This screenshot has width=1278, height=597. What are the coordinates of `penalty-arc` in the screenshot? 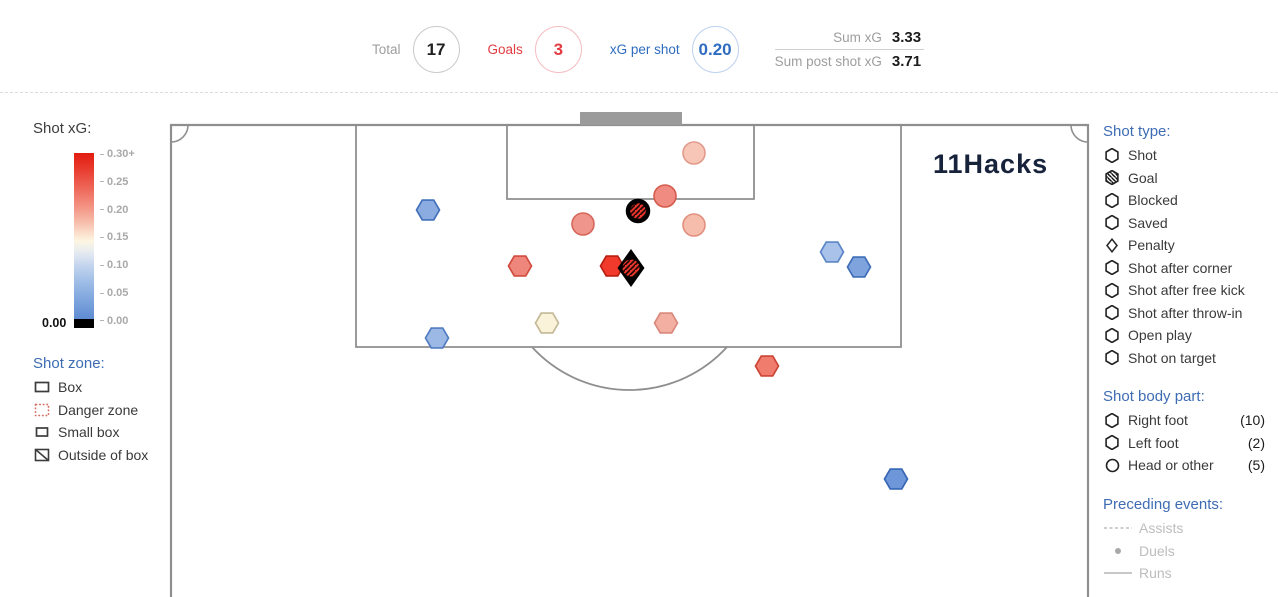 It's located at (629, 368).